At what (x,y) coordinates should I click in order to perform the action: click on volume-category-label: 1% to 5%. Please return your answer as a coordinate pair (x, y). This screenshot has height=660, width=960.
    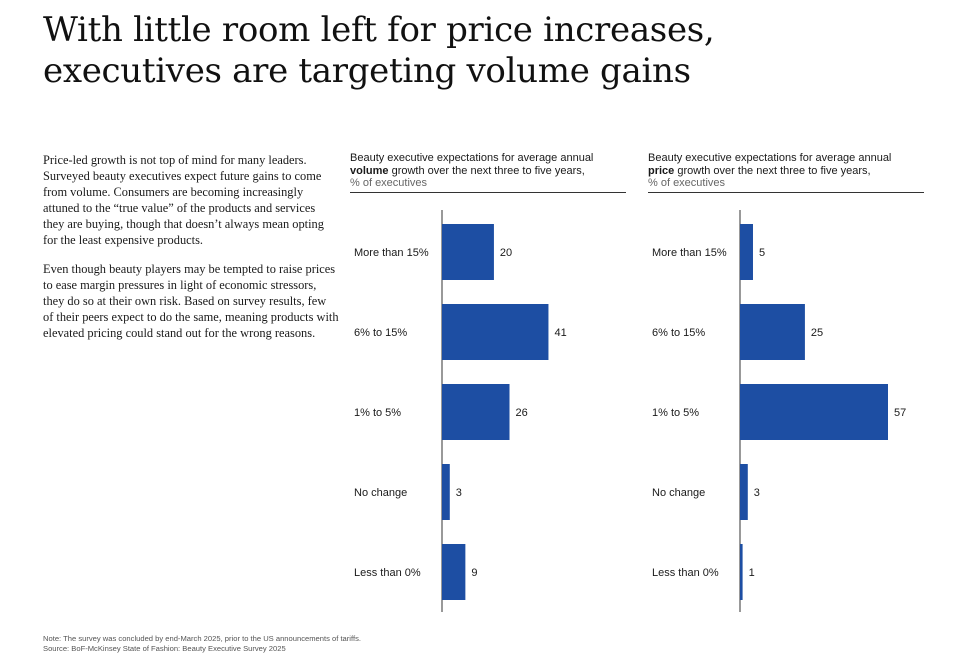
    Looking at the image, I should click on (377, 413).